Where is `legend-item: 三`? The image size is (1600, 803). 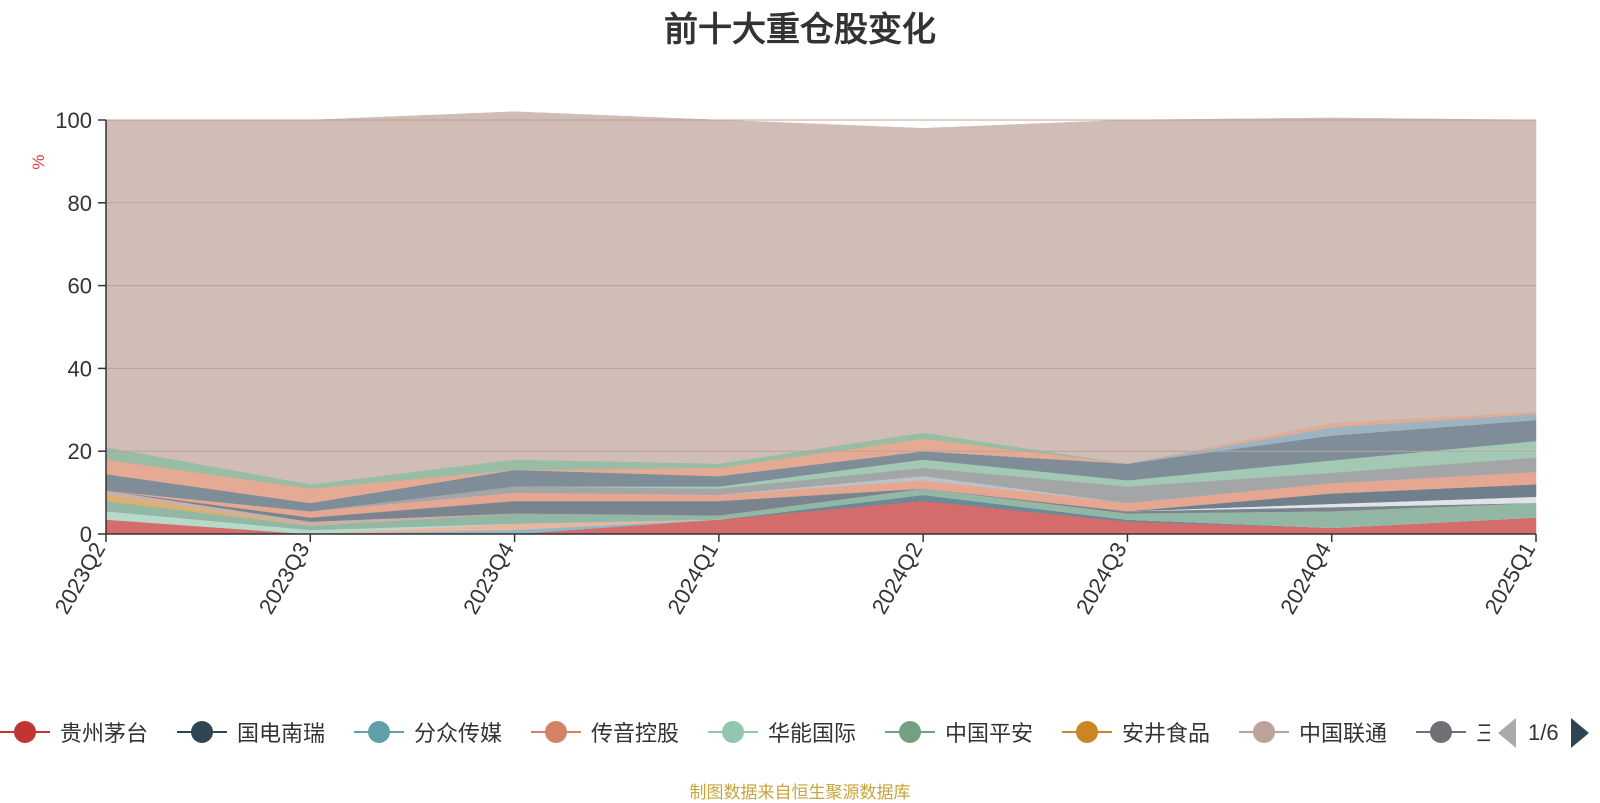 legend-item: 三 is located at coordinates (1453, 732).